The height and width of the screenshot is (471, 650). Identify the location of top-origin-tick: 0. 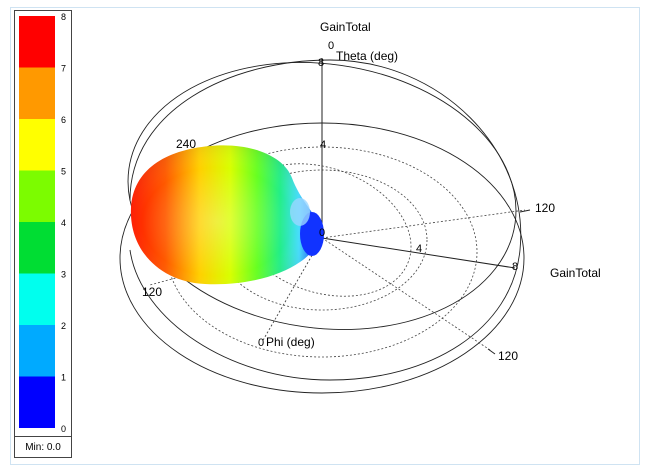
(331, 46).